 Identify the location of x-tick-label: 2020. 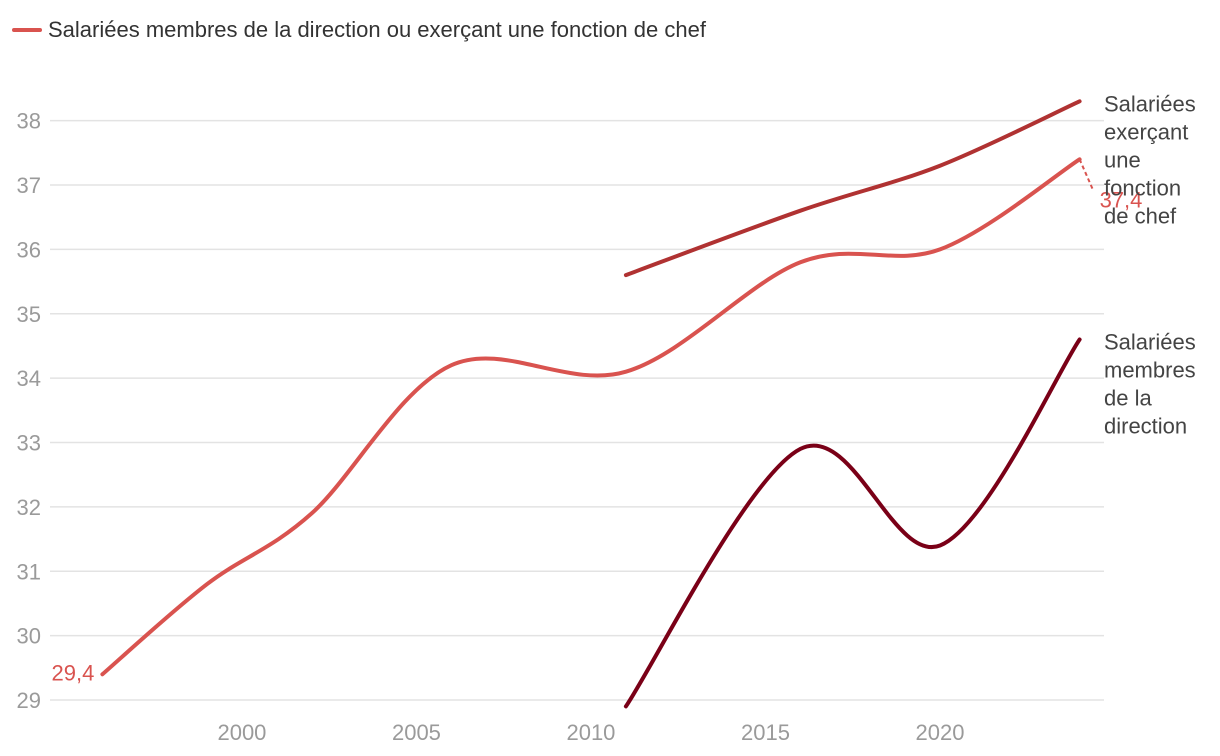
(939, 732).